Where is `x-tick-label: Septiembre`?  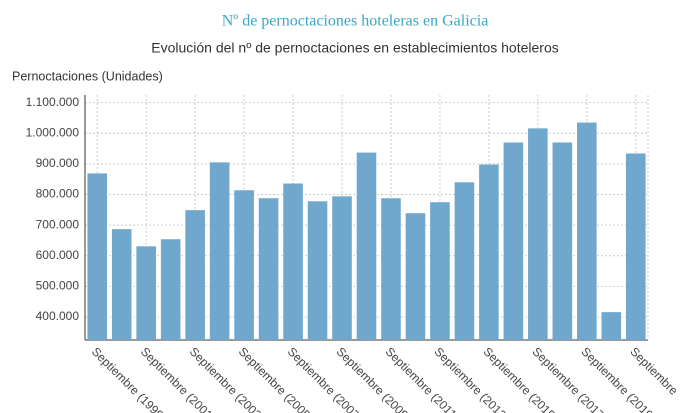
x-tick-label: Septiembre is located at coordinates (654, 371).